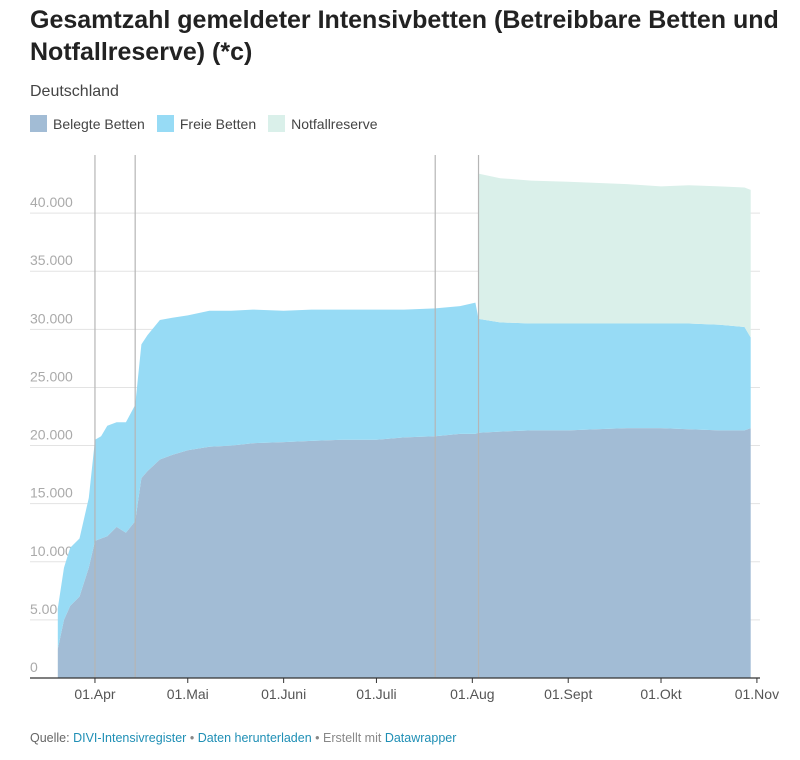  I want to click on y-tick-label: 5.000, so click(47, 609).